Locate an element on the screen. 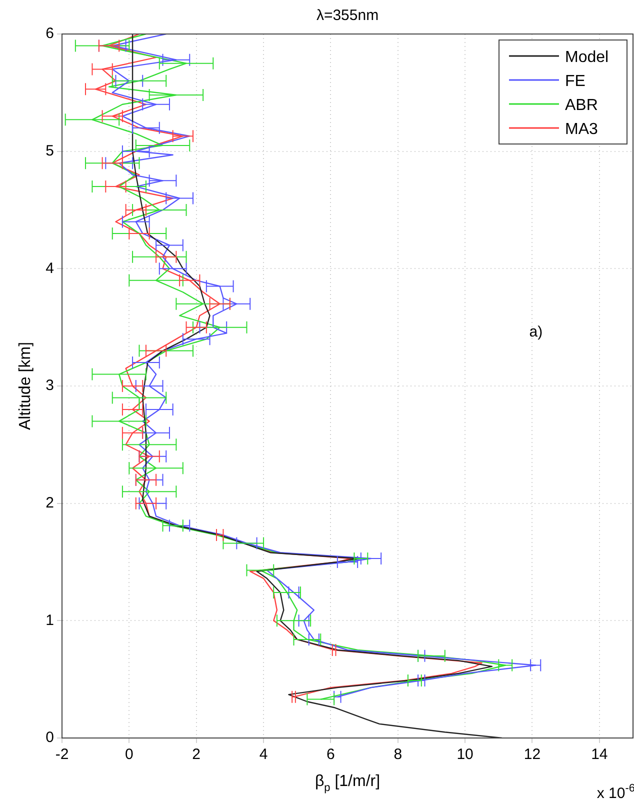  legend-label: Model is located at coordinates (587, 57).